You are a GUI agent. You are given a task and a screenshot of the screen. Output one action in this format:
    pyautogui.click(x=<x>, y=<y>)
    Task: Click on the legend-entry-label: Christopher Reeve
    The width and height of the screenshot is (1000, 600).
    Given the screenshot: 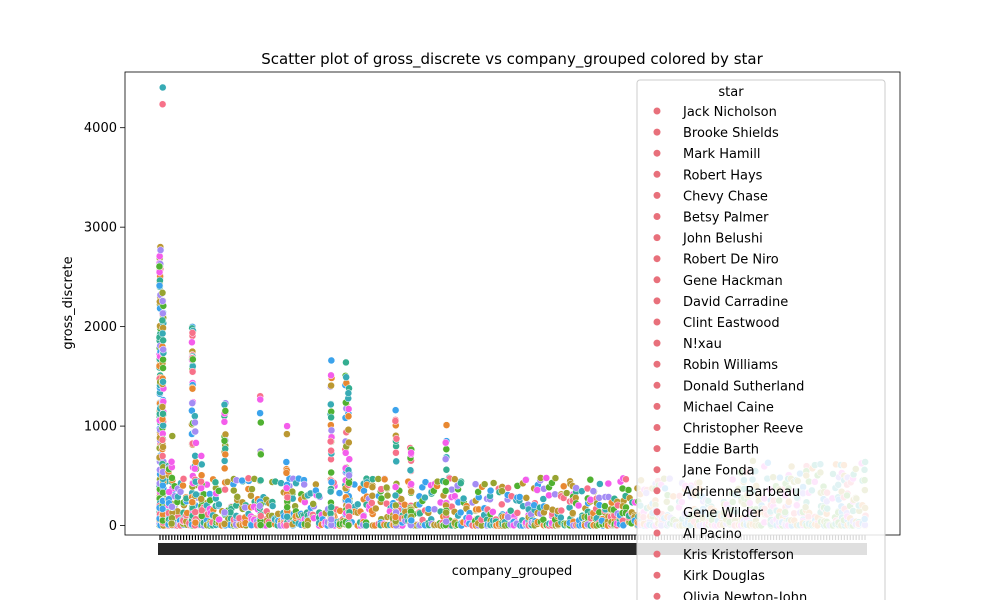 What is the action you would take?
    pyautogui.click(x=743, y=429)
    